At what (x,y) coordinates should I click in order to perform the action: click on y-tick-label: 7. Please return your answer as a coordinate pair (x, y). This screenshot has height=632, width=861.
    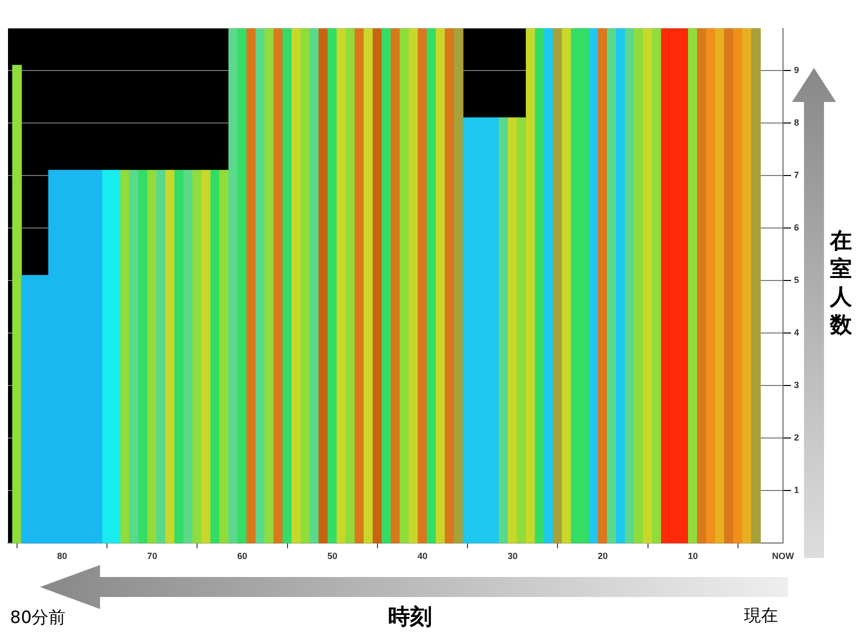
    Looking at the image, I should click on (797, 175).